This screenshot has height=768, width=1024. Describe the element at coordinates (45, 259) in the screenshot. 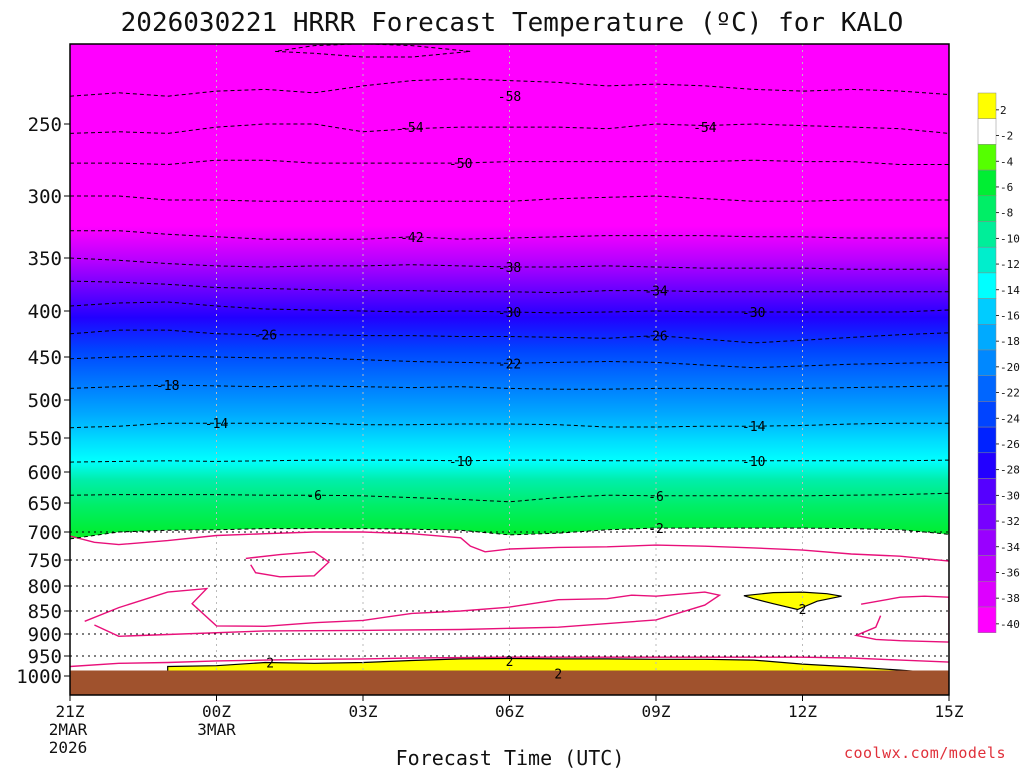

I see `y-tick-label: 350` at that location.